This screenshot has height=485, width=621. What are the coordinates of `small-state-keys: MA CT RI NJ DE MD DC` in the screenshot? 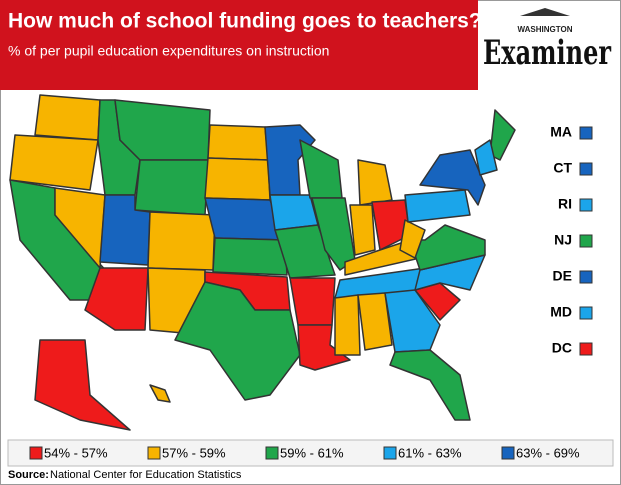 It's located at (571, 240).